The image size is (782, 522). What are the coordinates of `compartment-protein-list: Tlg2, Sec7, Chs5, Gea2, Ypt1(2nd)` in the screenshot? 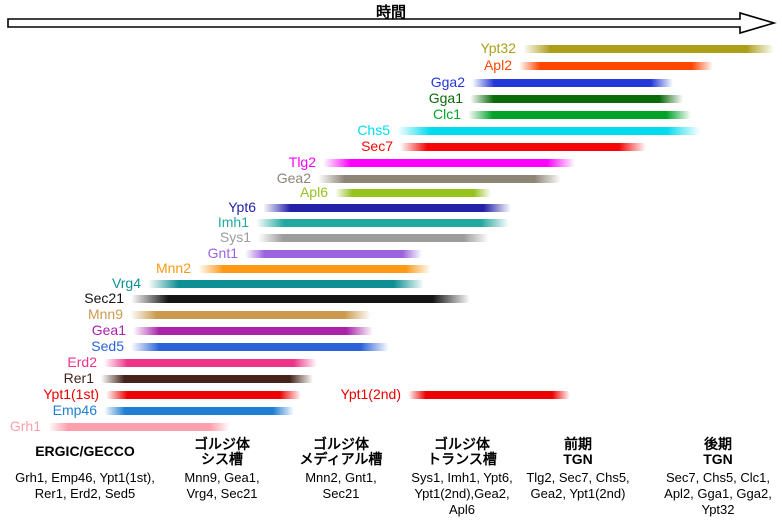 It's located at (577, 486).